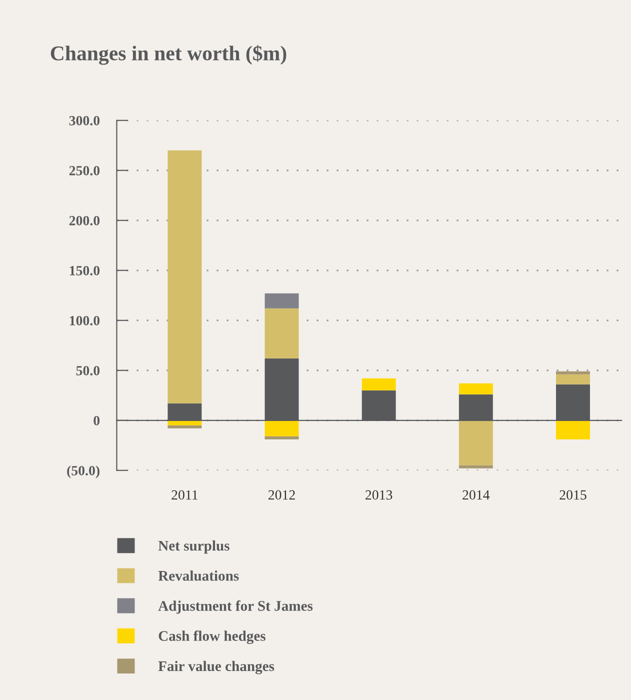  I want to click on legend-label: Net surplus, so click(194, 547).